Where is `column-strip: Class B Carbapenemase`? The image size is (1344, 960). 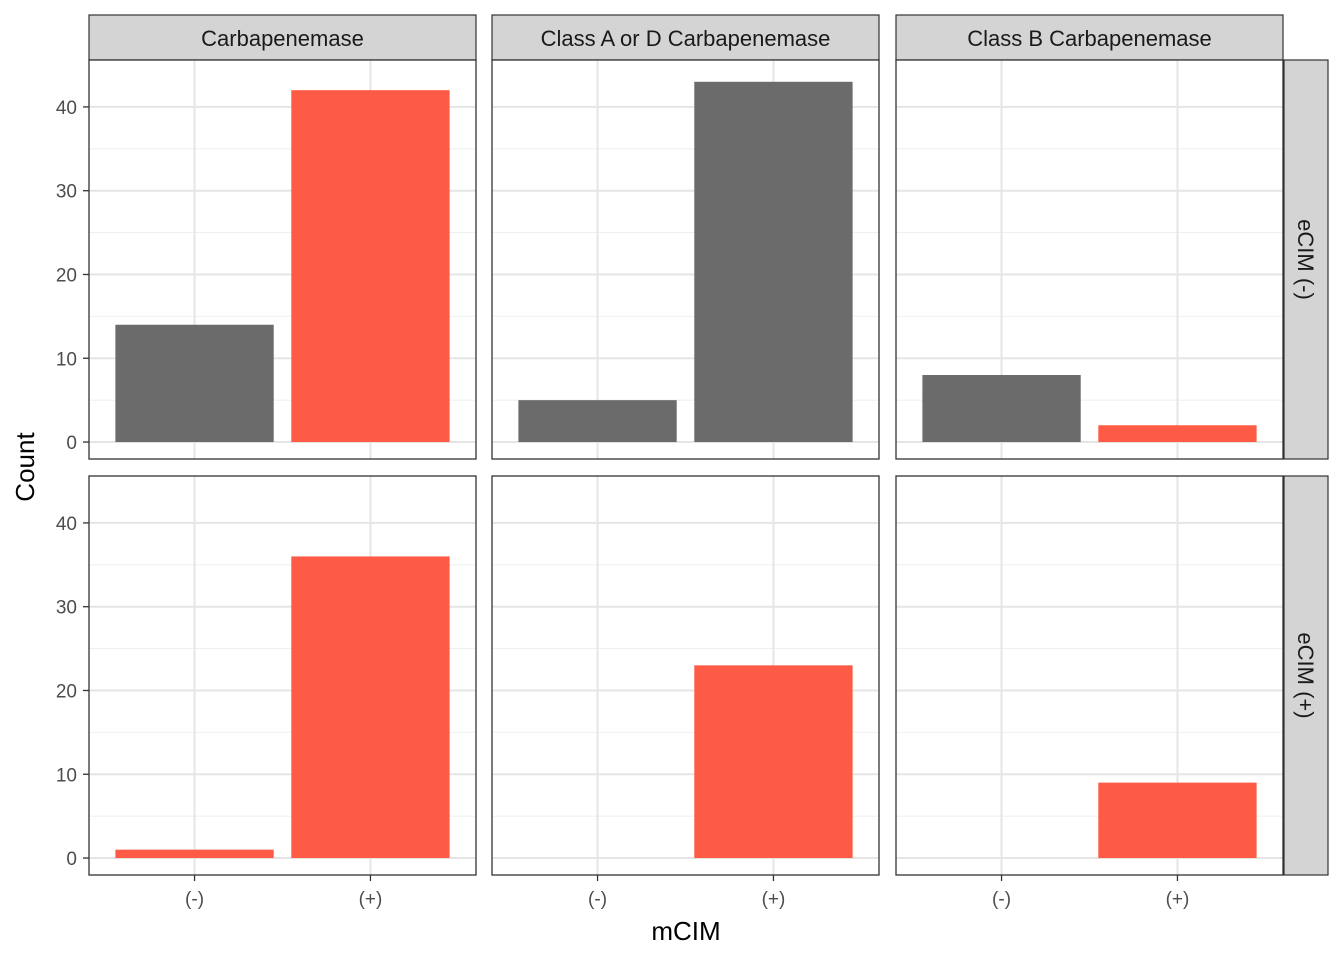 column-strip: Class B Carbapenemase is located at coordinates (1089, 37).